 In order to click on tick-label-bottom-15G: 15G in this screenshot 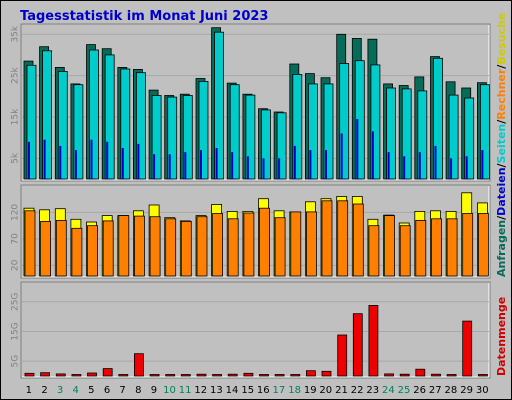, I will do `click(16, 331)`.